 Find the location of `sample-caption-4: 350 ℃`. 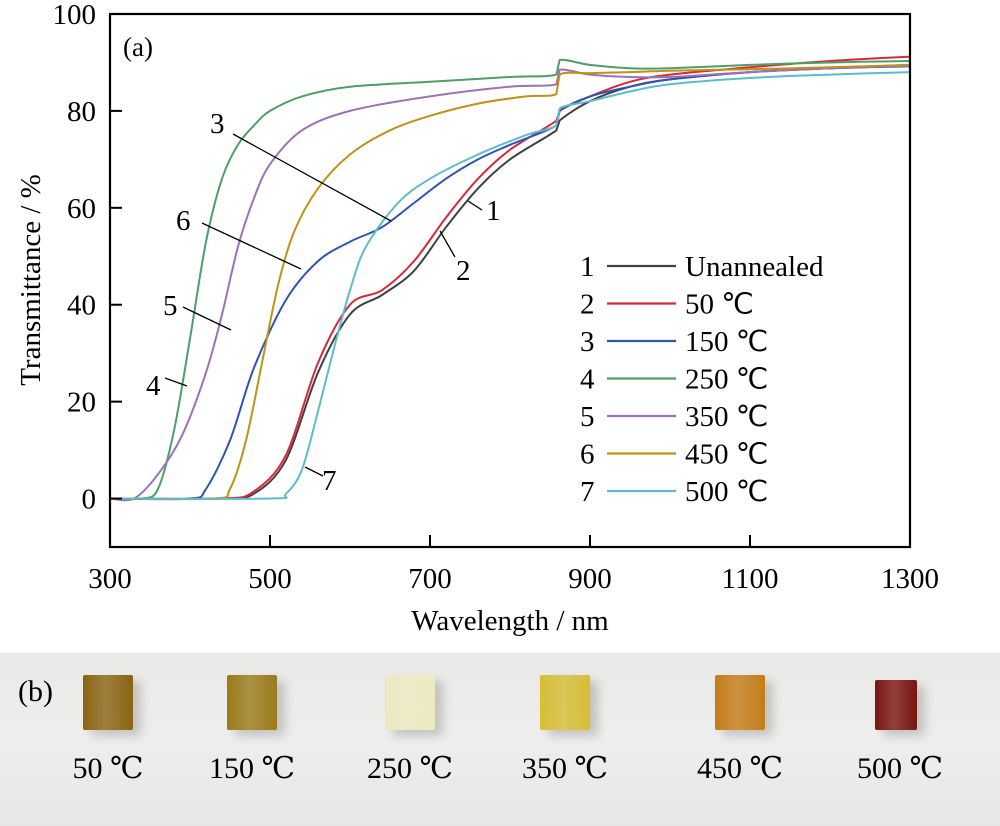

sample-caption-4: 350 ℃ is located at coordinates (565, 768).